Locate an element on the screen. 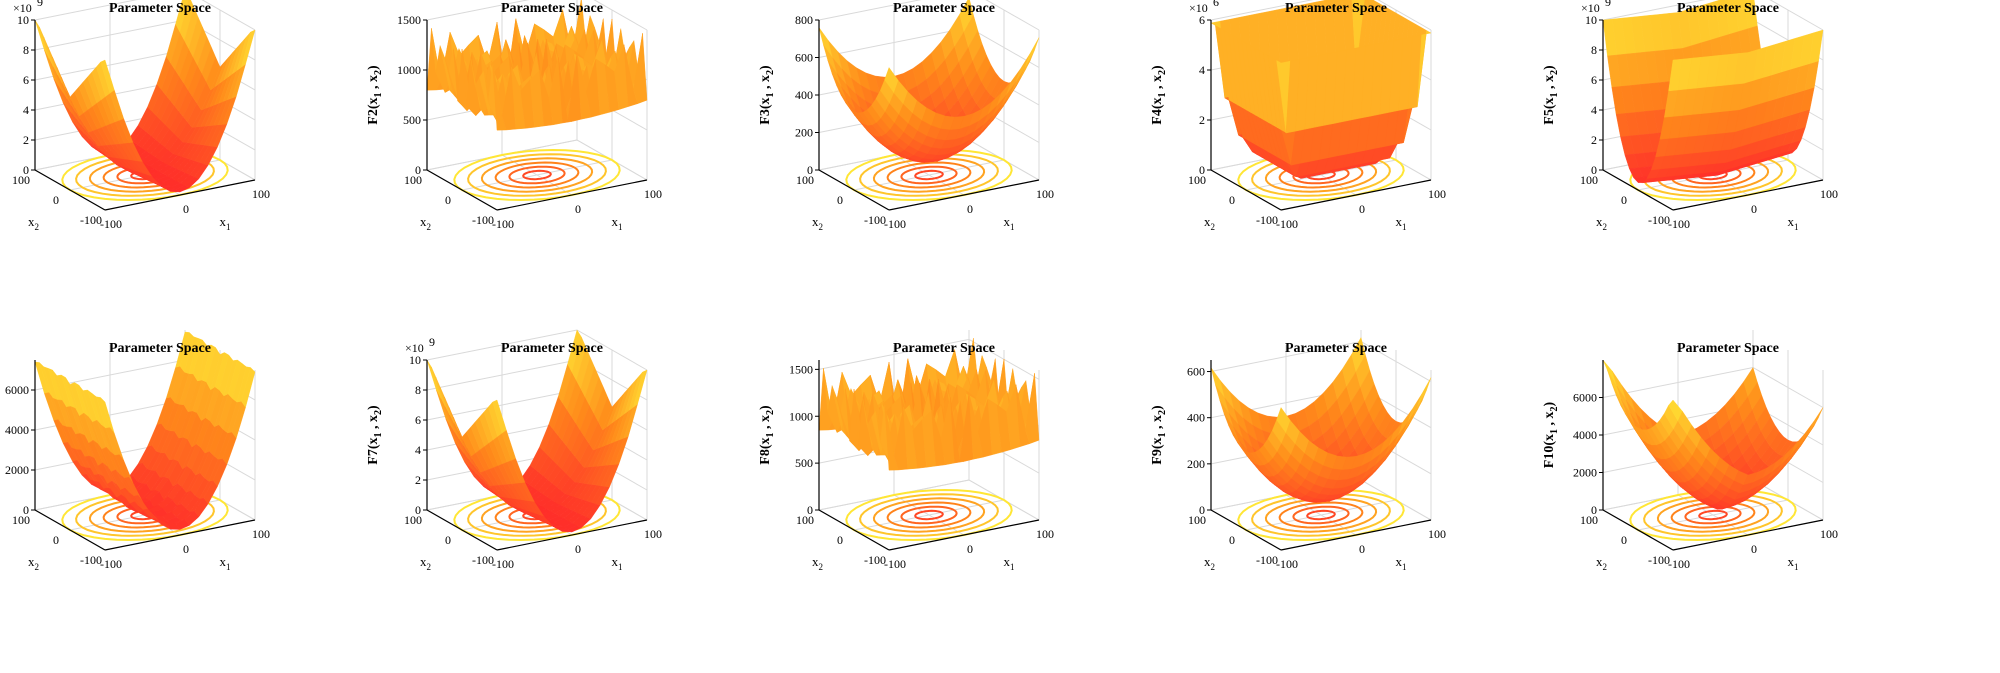 This screenshot has height=673, width=2000. z-tick-label: 400 is located at coordinates (804, 95).